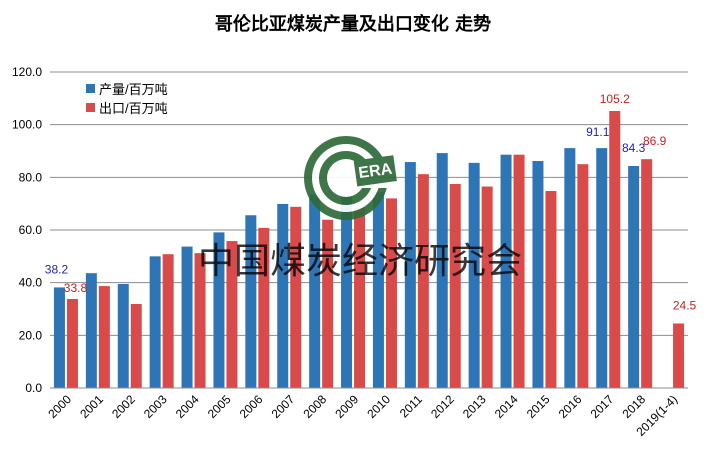 This screenshot has width=706, height=451. Describe the element at coordinates (655, 141) in the screenshot. I see `data-label-export: 86.9` at that location.